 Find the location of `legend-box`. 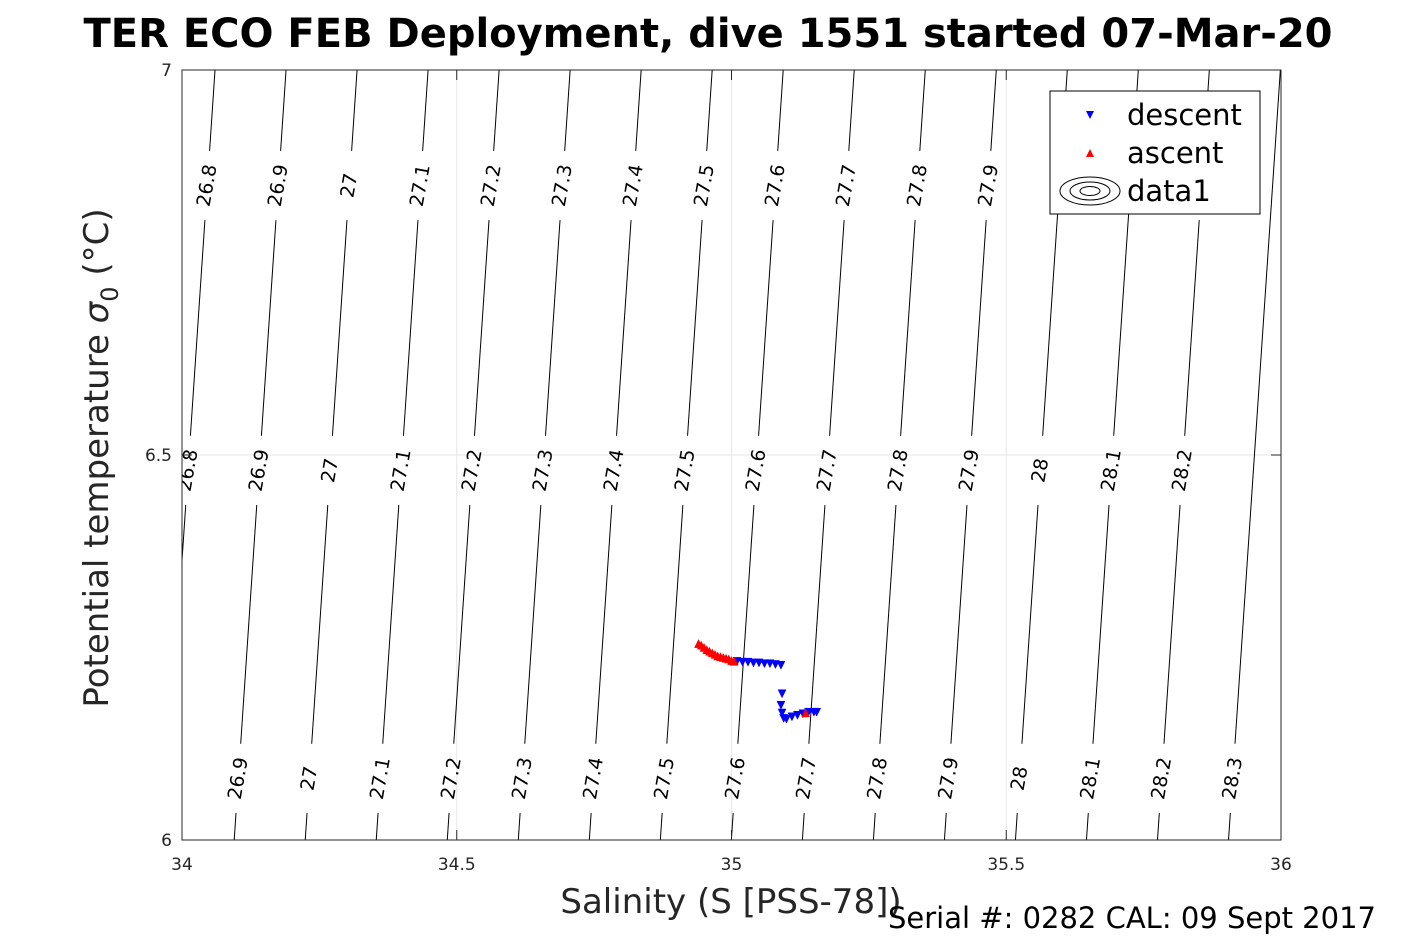

legend-box is located at coordinates (1155, 152).